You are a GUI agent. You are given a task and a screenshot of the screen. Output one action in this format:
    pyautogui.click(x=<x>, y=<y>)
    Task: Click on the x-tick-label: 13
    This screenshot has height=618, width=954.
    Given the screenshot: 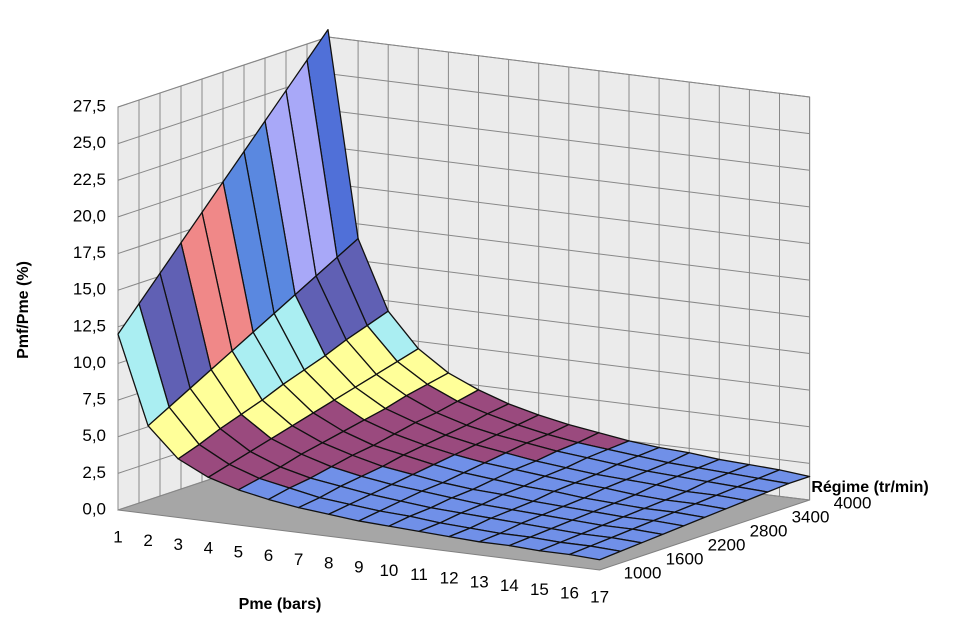 What is the action you would take?
    pyautogui.click(x=479, y=581)
    